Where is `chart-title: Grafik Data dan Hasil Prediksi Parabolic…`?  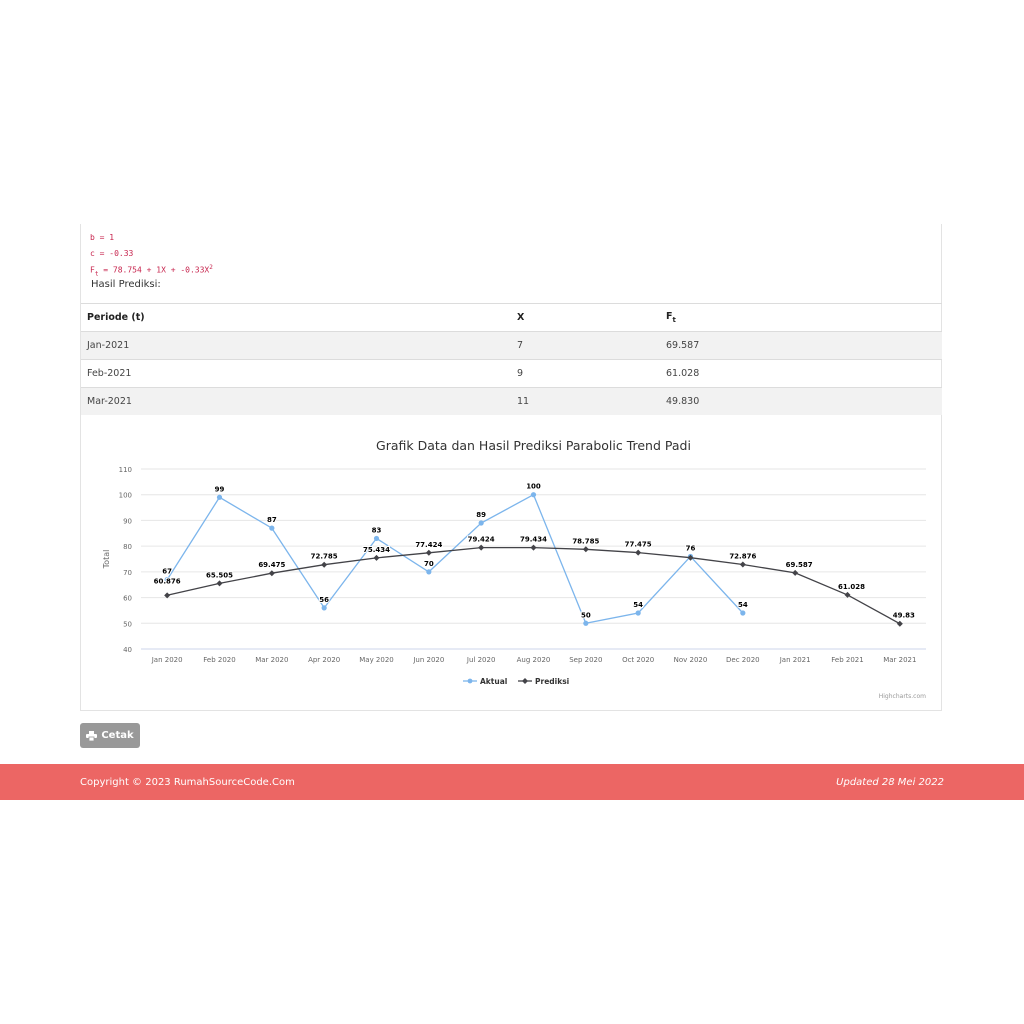 chart-title: Grafik Data dan Hasil Prediksi Parabolic… is located at coordinates (533, 445).